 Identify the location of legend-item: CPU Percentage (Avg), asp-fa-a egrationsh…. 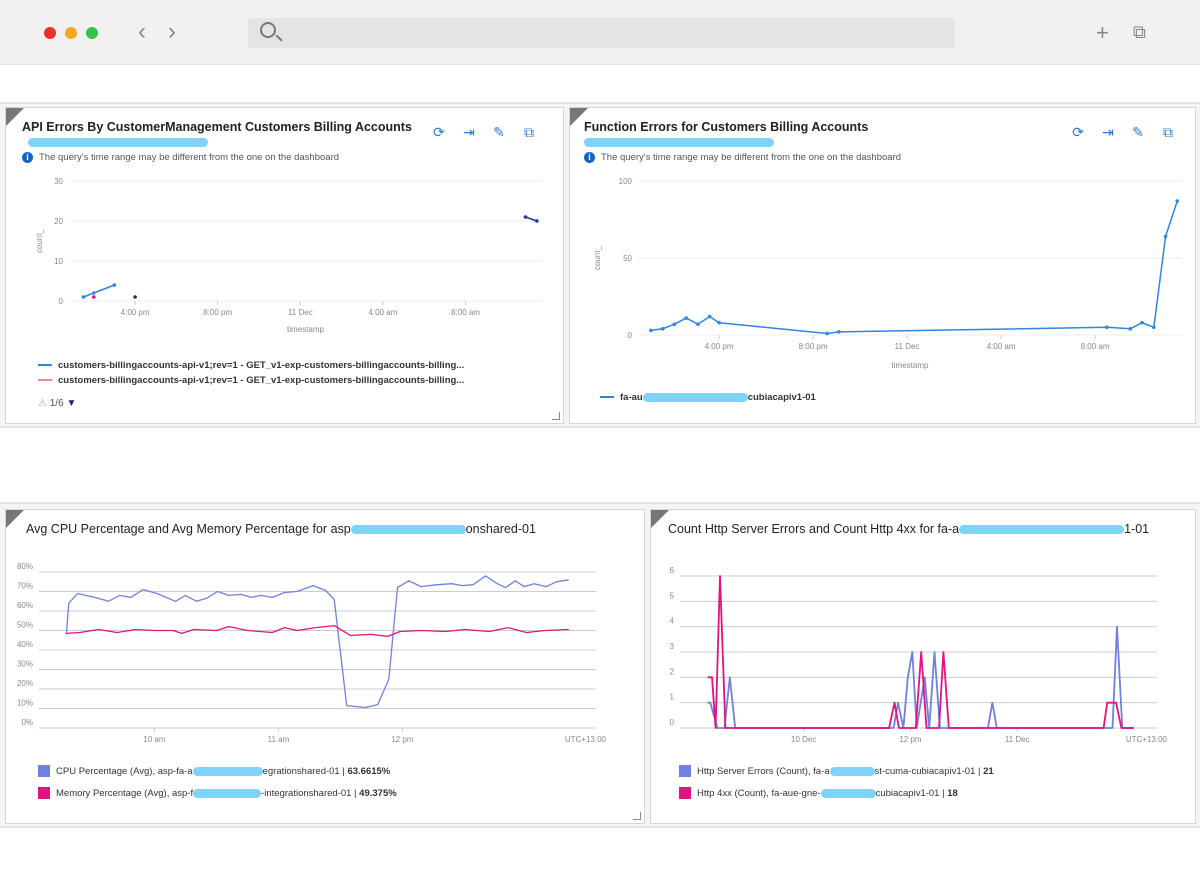
(217, 772).